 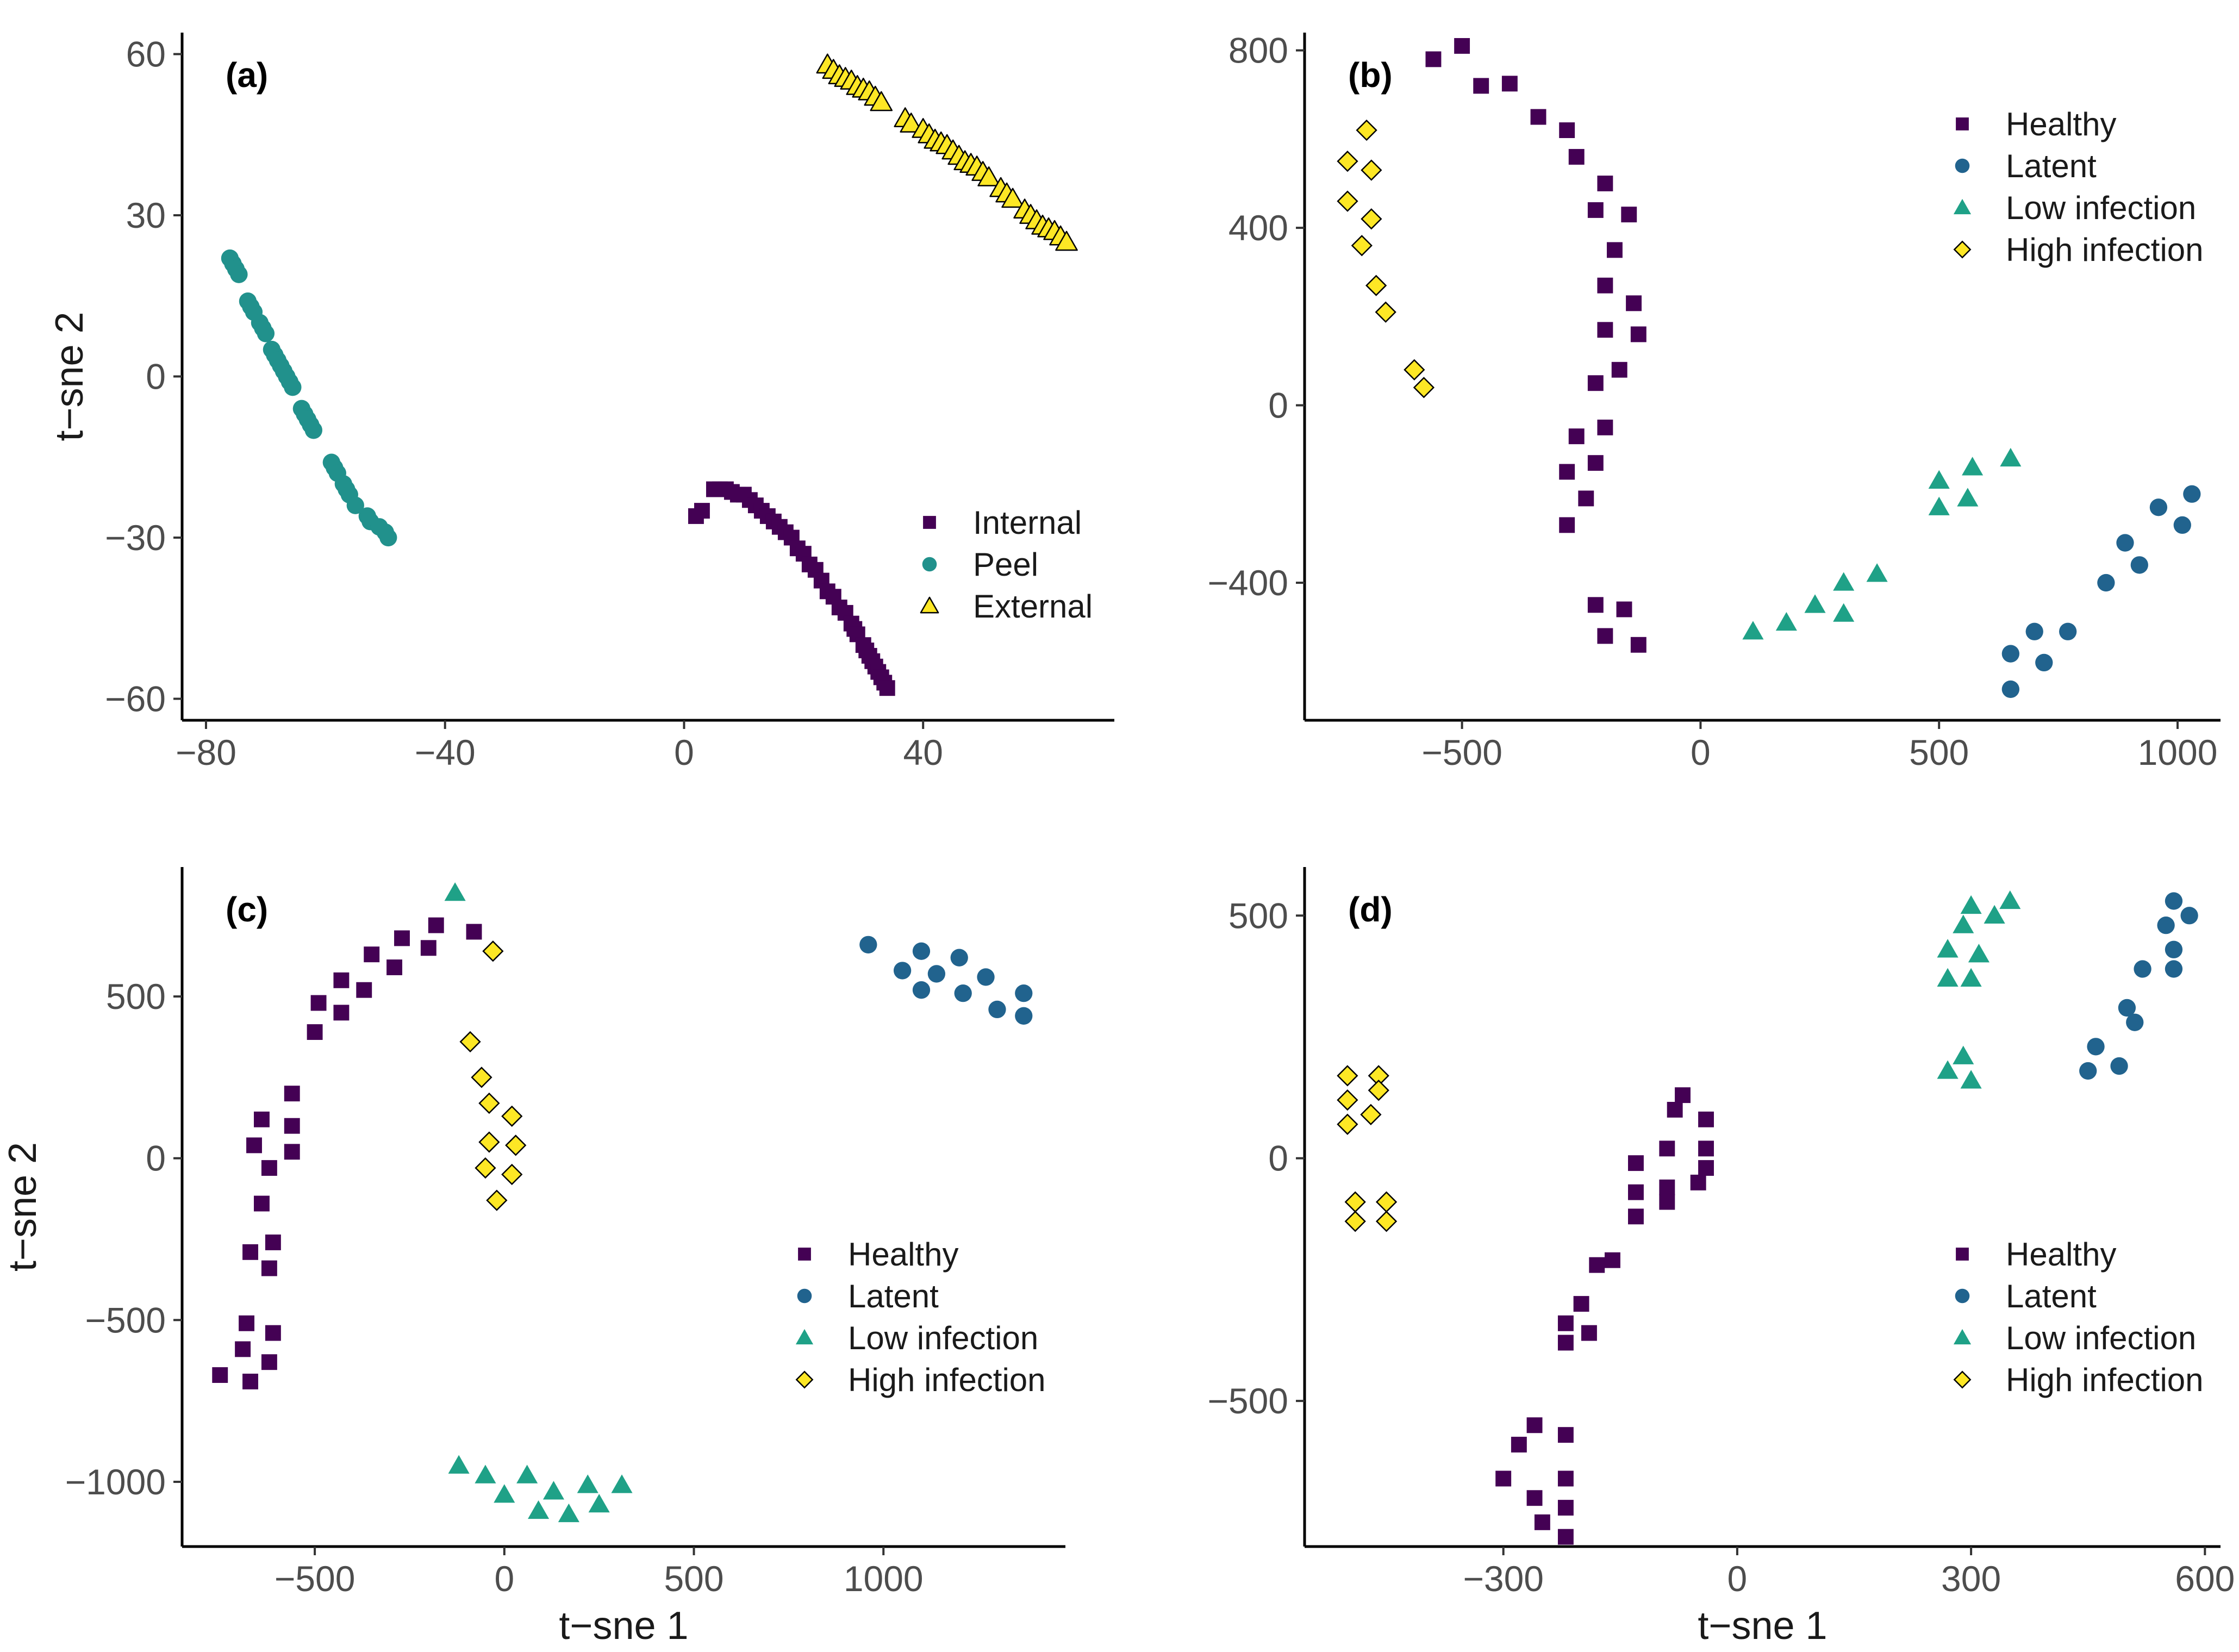 What do you see at coordinates (1370, 75) in the screenshot?
I see `panel-label: (b)` at bounding box center [1370, 75].